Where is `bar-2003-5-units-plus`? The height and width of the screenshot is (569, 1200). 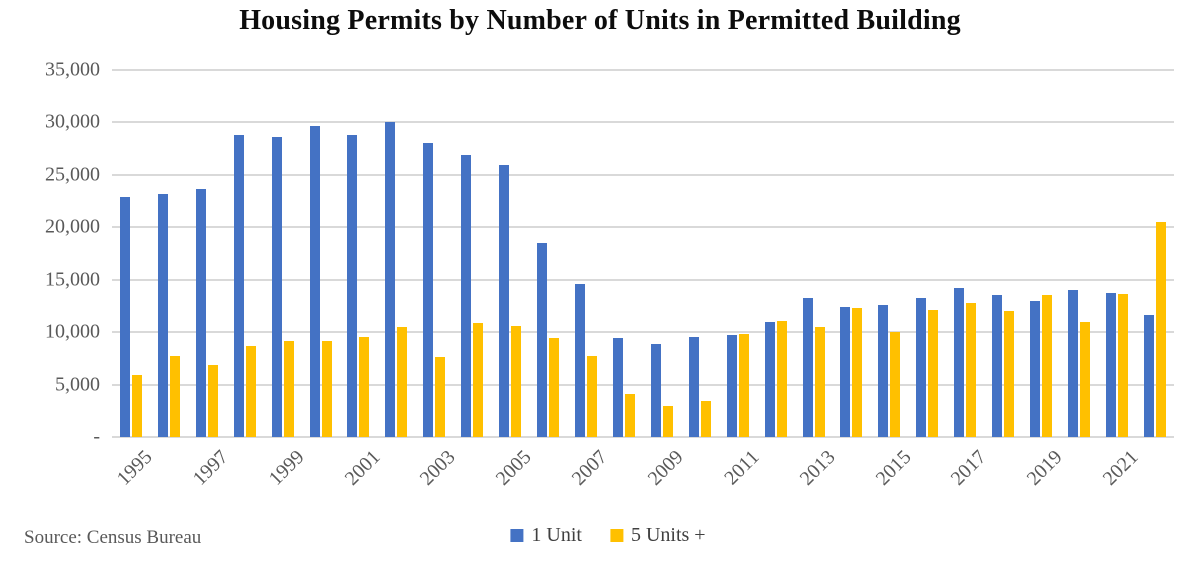 bar-2003-5-units-plus is located at coordinates (440, 397).